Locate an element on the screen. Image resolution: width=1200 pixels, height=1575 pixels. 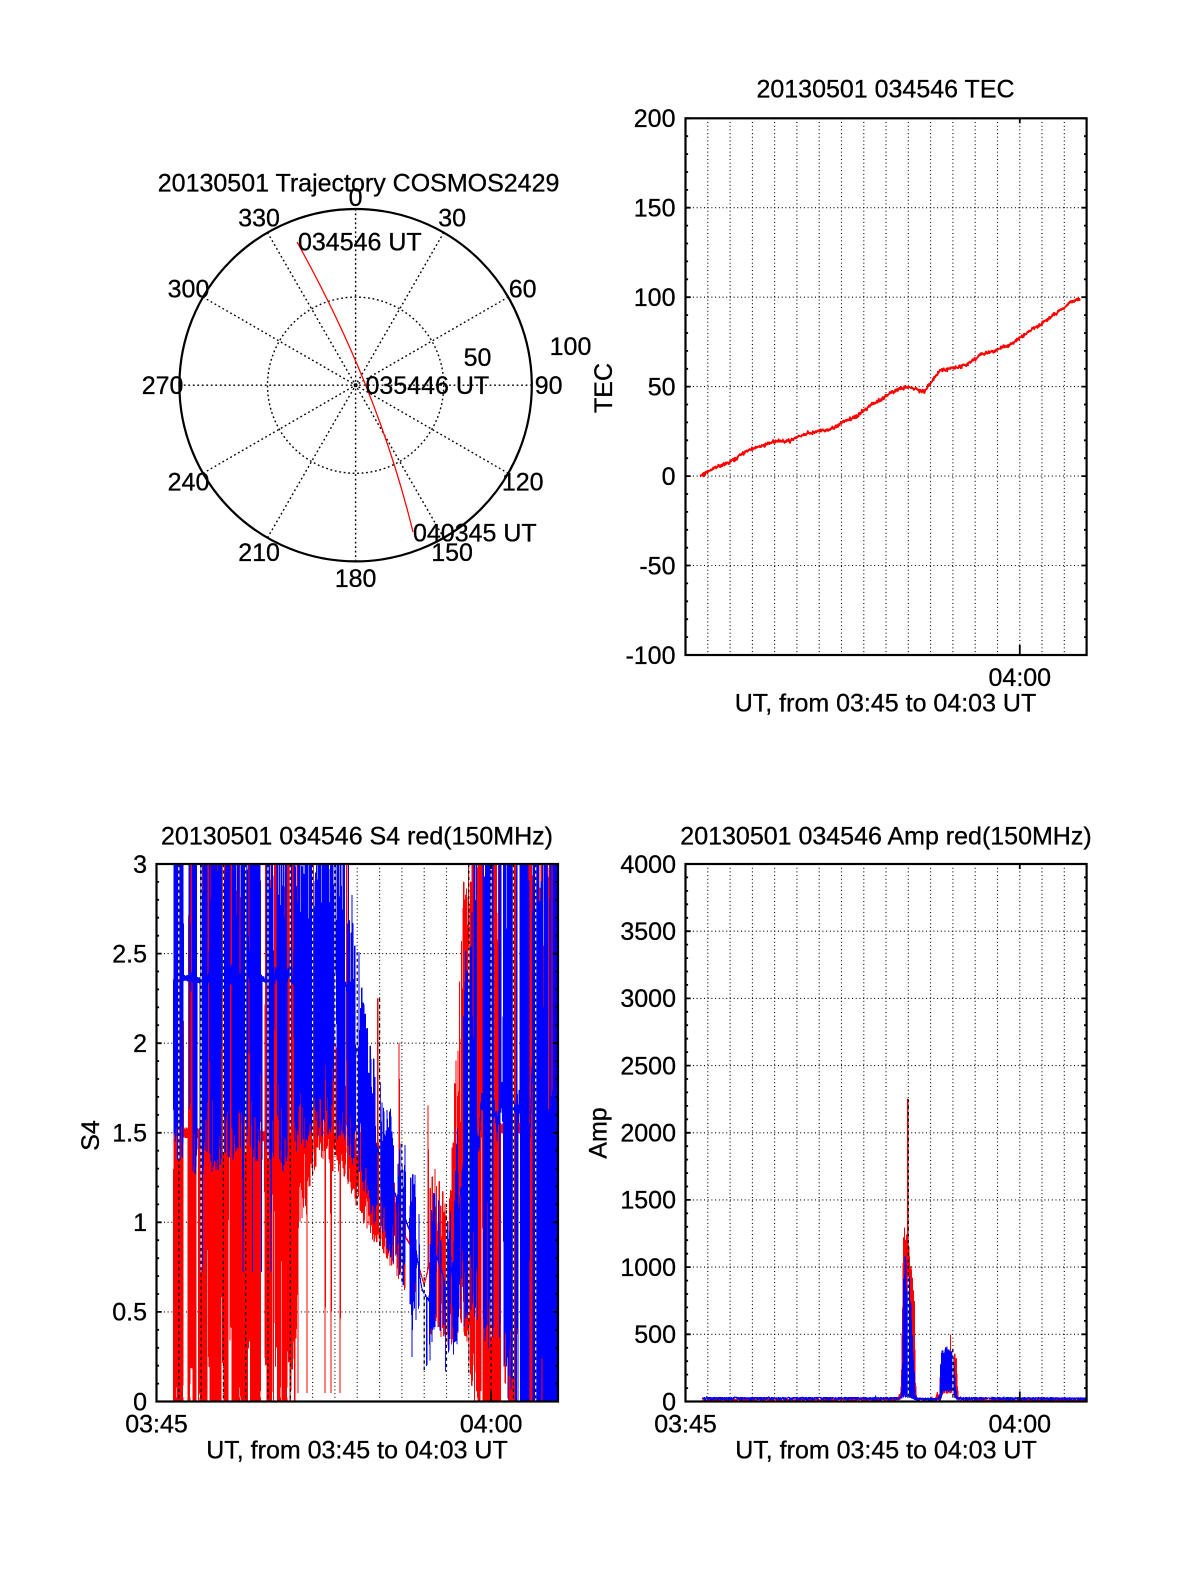
svg-text: 200 is located at coordinates (655, 119).